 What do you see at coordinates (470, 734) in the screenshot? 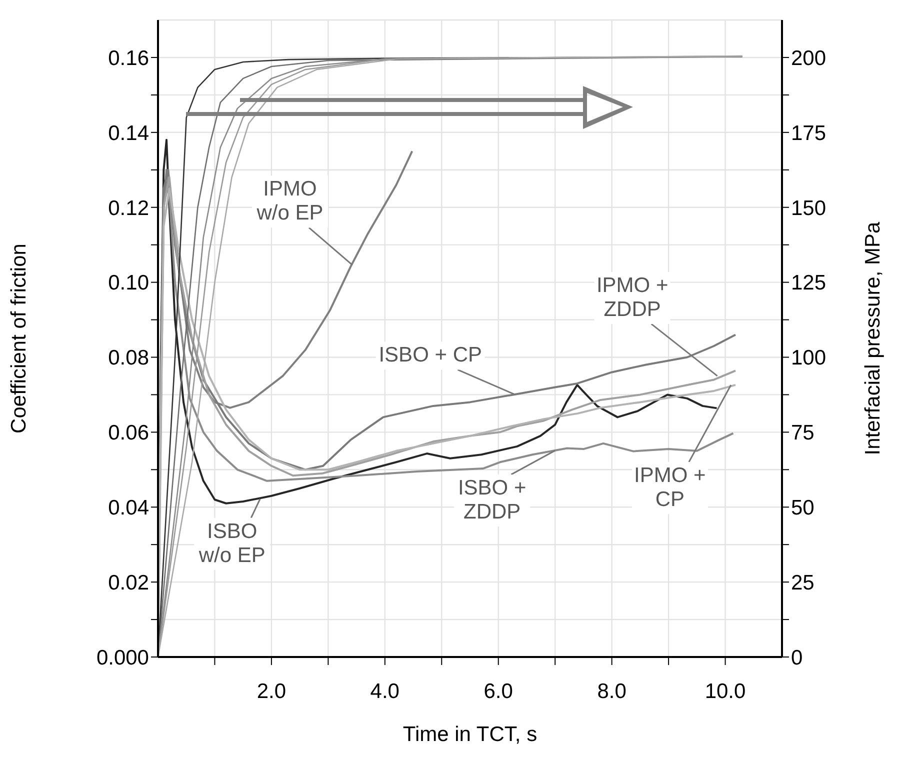
I see `x-axis-title: Time in TCT, s` at bounding box center [470, 734].